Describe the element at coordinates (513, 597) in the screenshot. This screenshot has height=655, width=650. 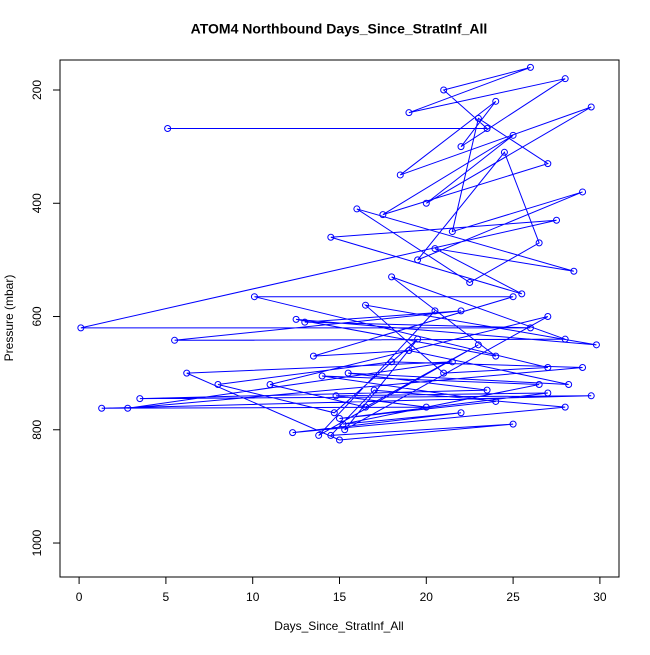
I see `x-tick-label: 25` at that location.